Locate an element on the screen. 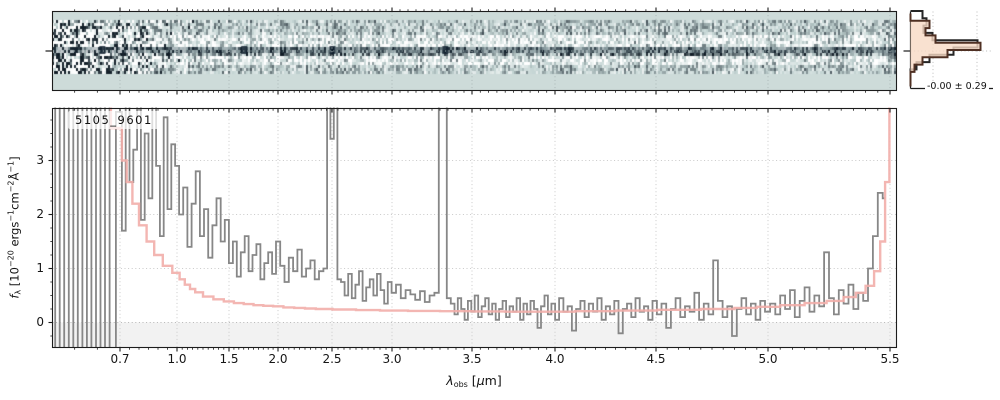  x-tick-label: 0.7 is located at coordinates (120, 359).